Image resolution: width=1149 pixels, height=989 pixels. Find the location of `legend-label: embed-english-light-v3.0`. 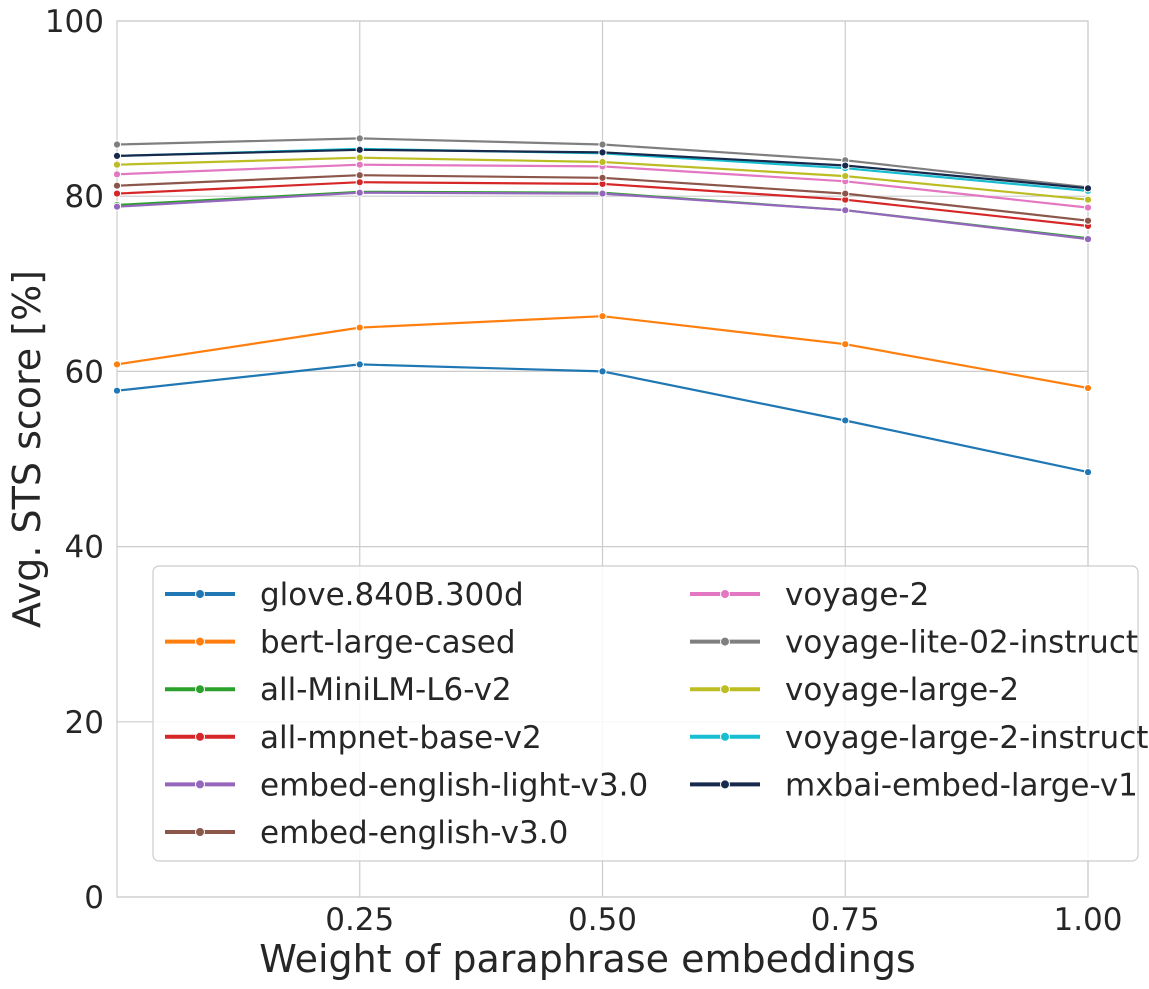

legend-label: embed-english-light-v3.0 is located at coordinates (454, 785).